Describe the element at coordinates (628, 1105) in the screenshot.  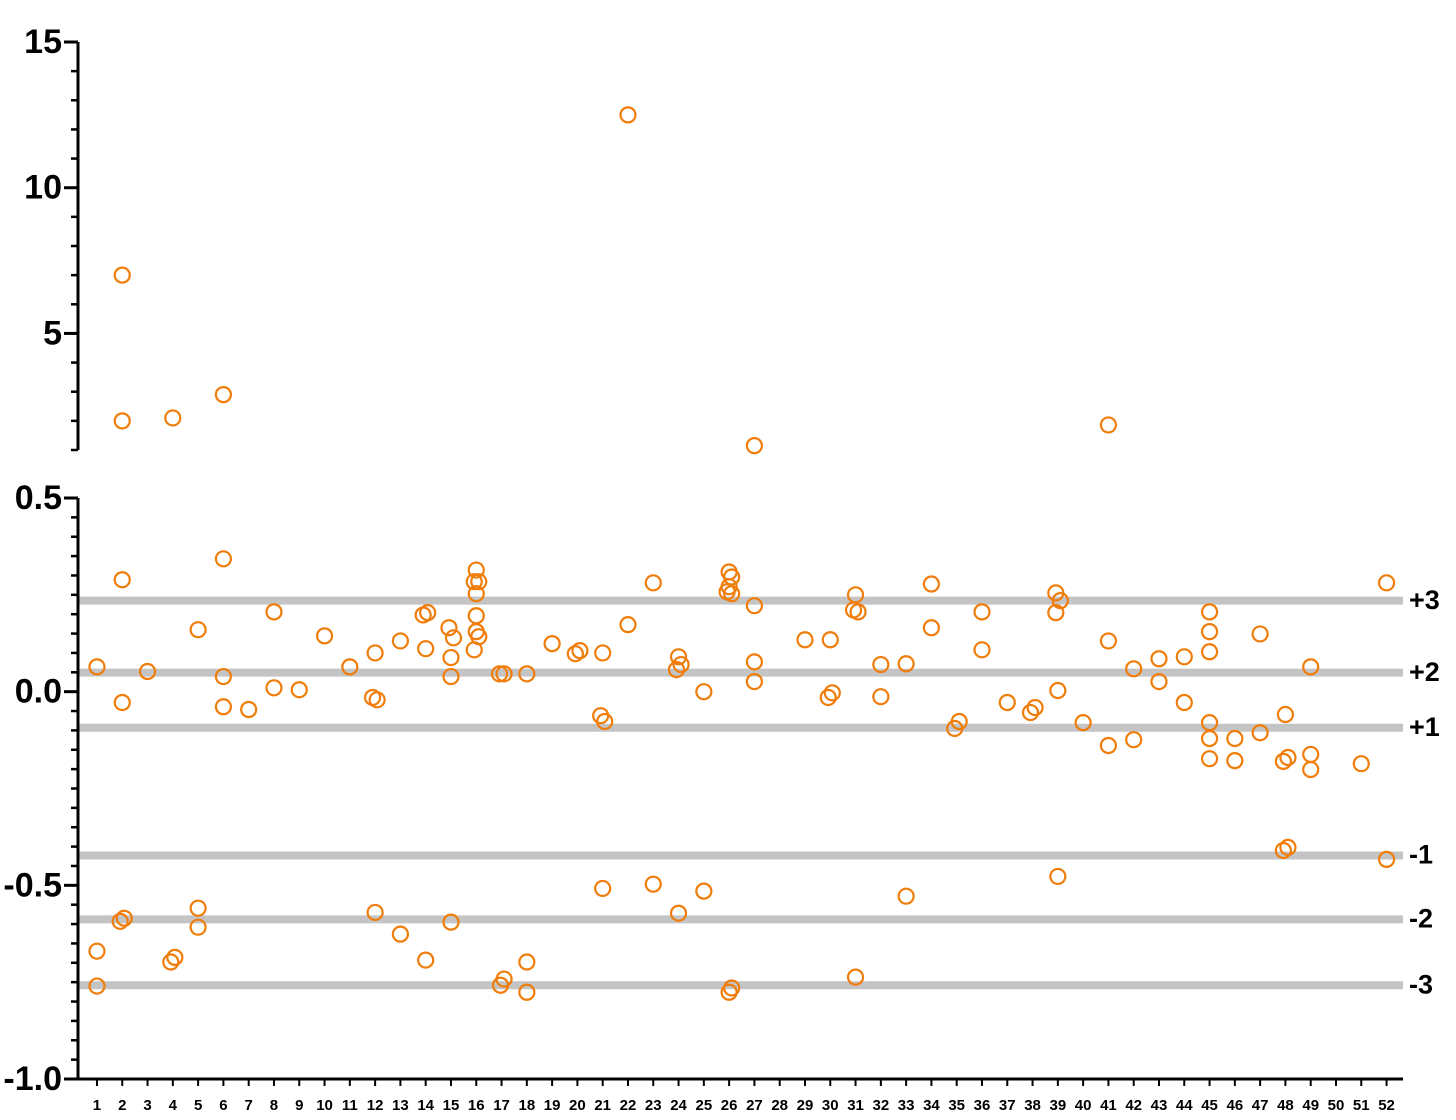
I see `x-tick-label: 22` at that location.